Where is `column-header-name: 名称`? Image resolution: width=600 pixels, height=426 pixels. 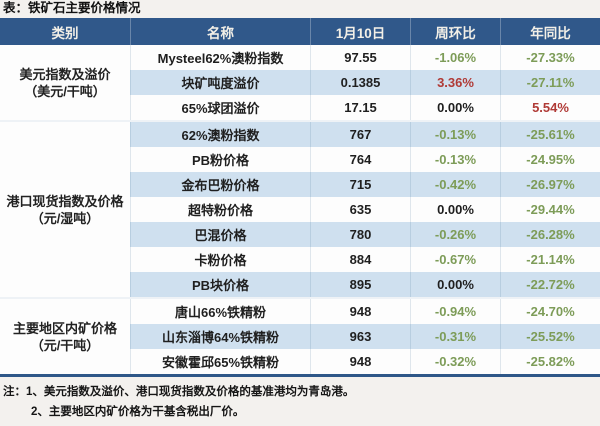
column-header-name: 名称 is located at coordinates (220, 31).